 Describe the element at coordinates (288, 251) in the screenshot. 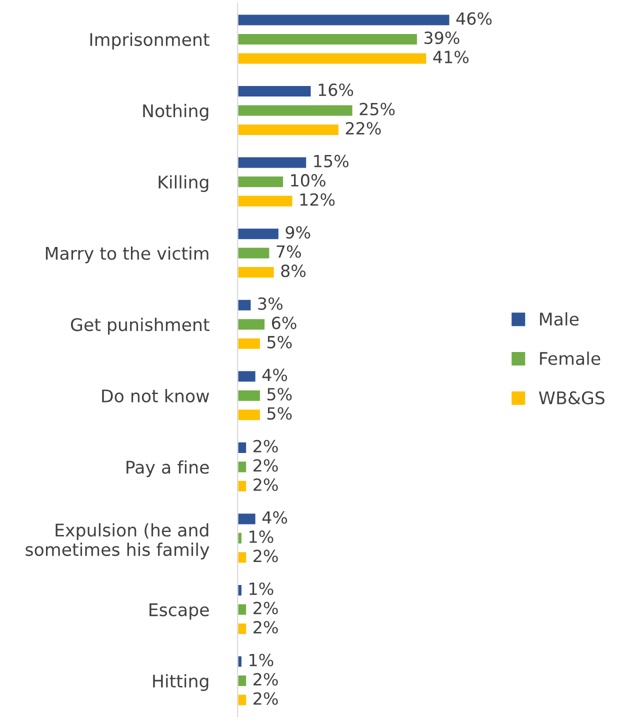

I see `data-label: 7%` at that location.